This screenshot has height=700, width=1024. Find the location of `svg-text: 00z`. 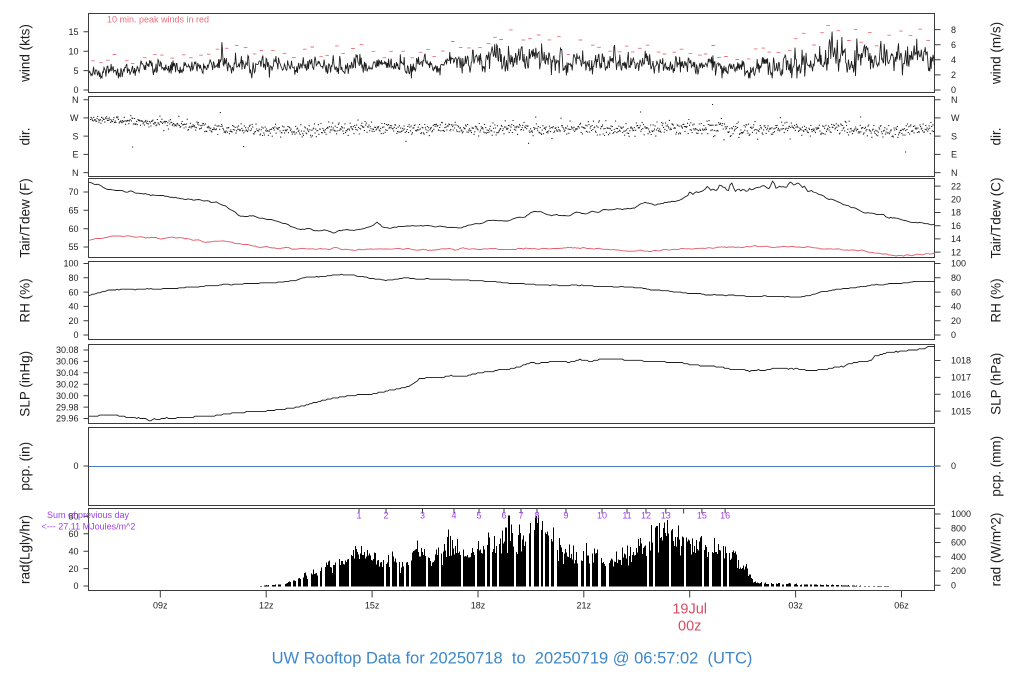

svg-text: 00z is located at coordinates (689, 627).